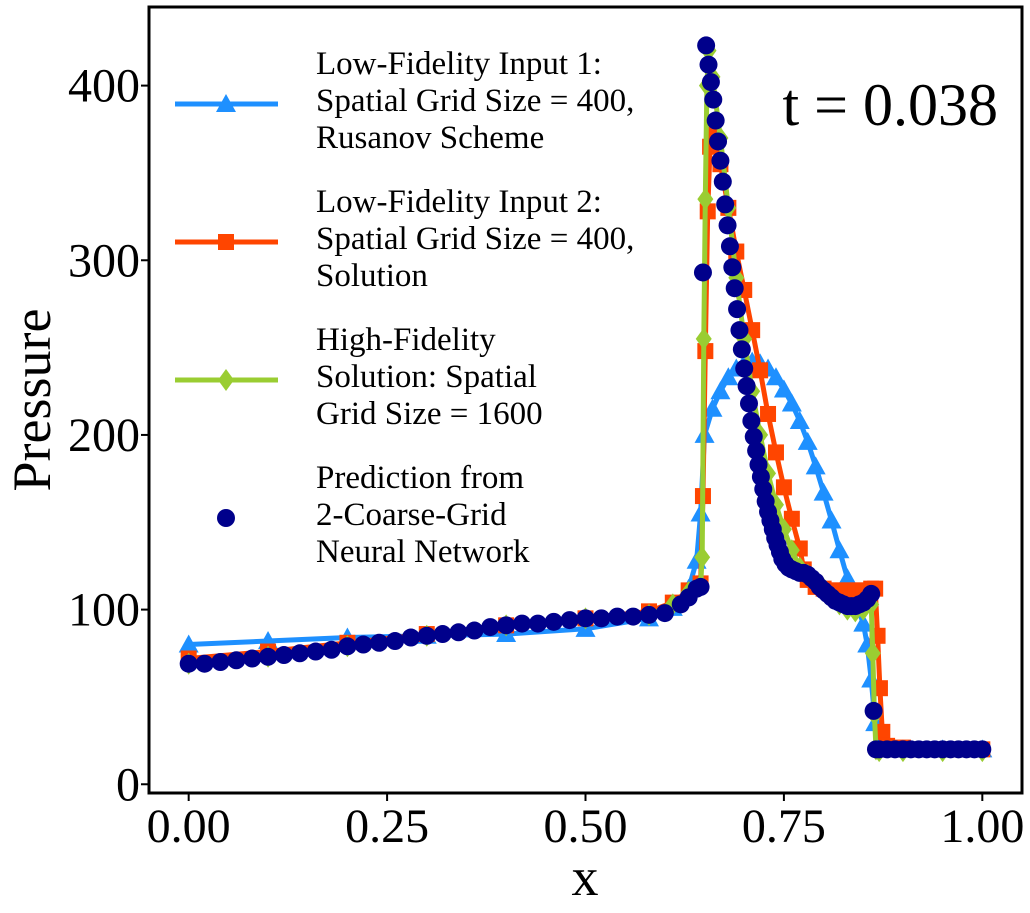 The height and width of the screenshot is (913, 1030). Describe the element at coordinates (430, 138) in the screenshot. I see `legend-label: Rusanov Scheme` at that location.